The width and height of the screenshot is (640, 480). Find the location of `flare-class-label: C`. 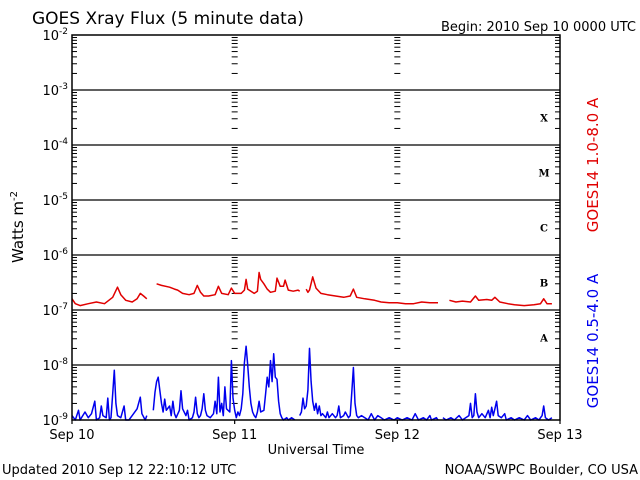

flare-class-label: C is located at coordinates (544, 229).